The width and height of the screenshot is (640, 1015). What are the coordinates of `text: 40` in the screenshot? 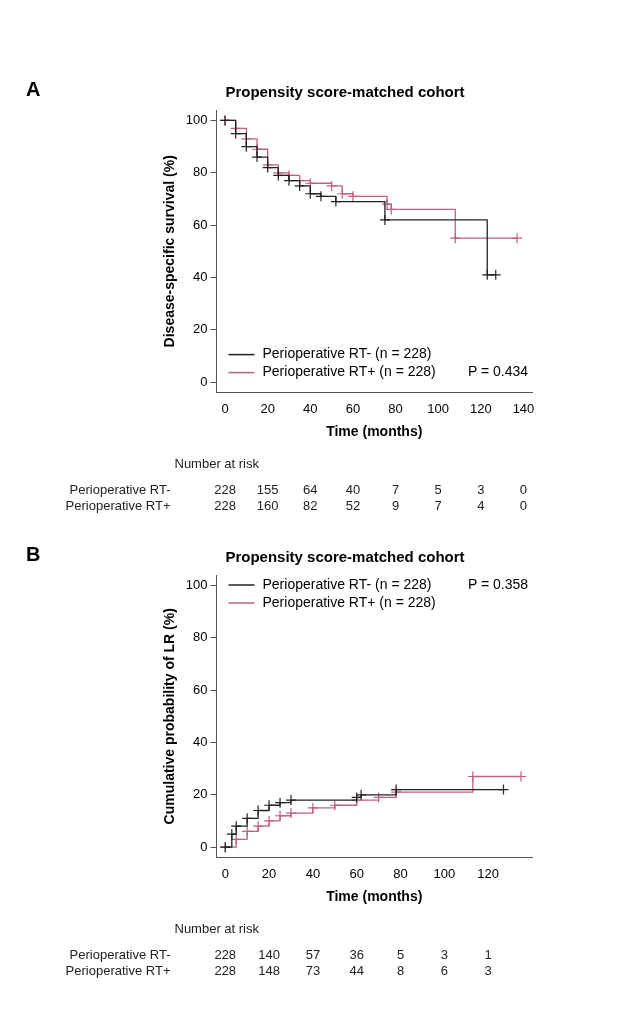 It's located at (353, 490).